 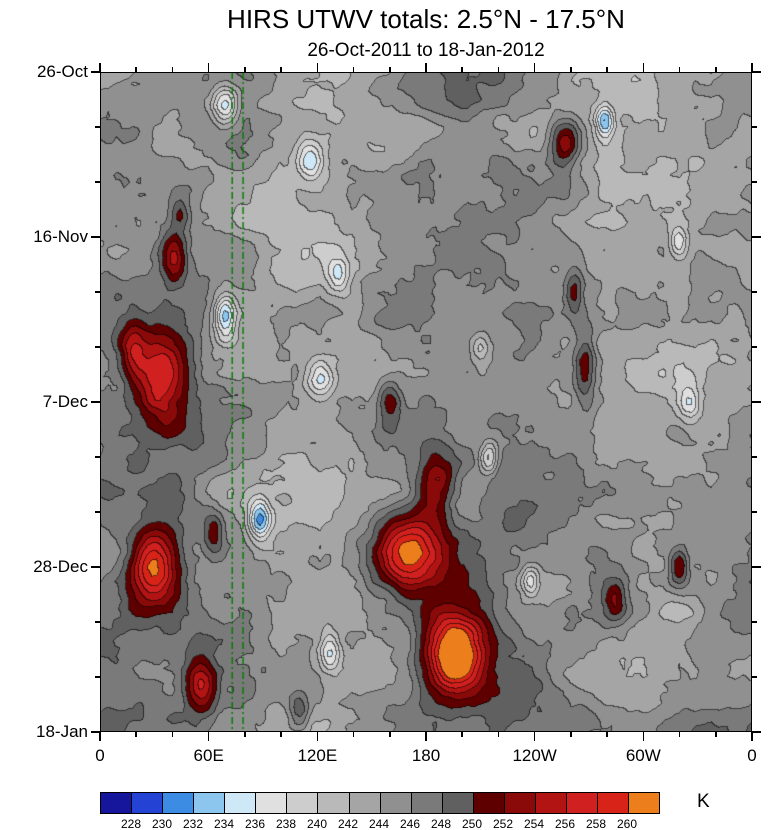 What do you see at coordinates (379, 823) in the screenshot?
I see `colorbar-tick-label: 244` at bounding box center [379, 823].